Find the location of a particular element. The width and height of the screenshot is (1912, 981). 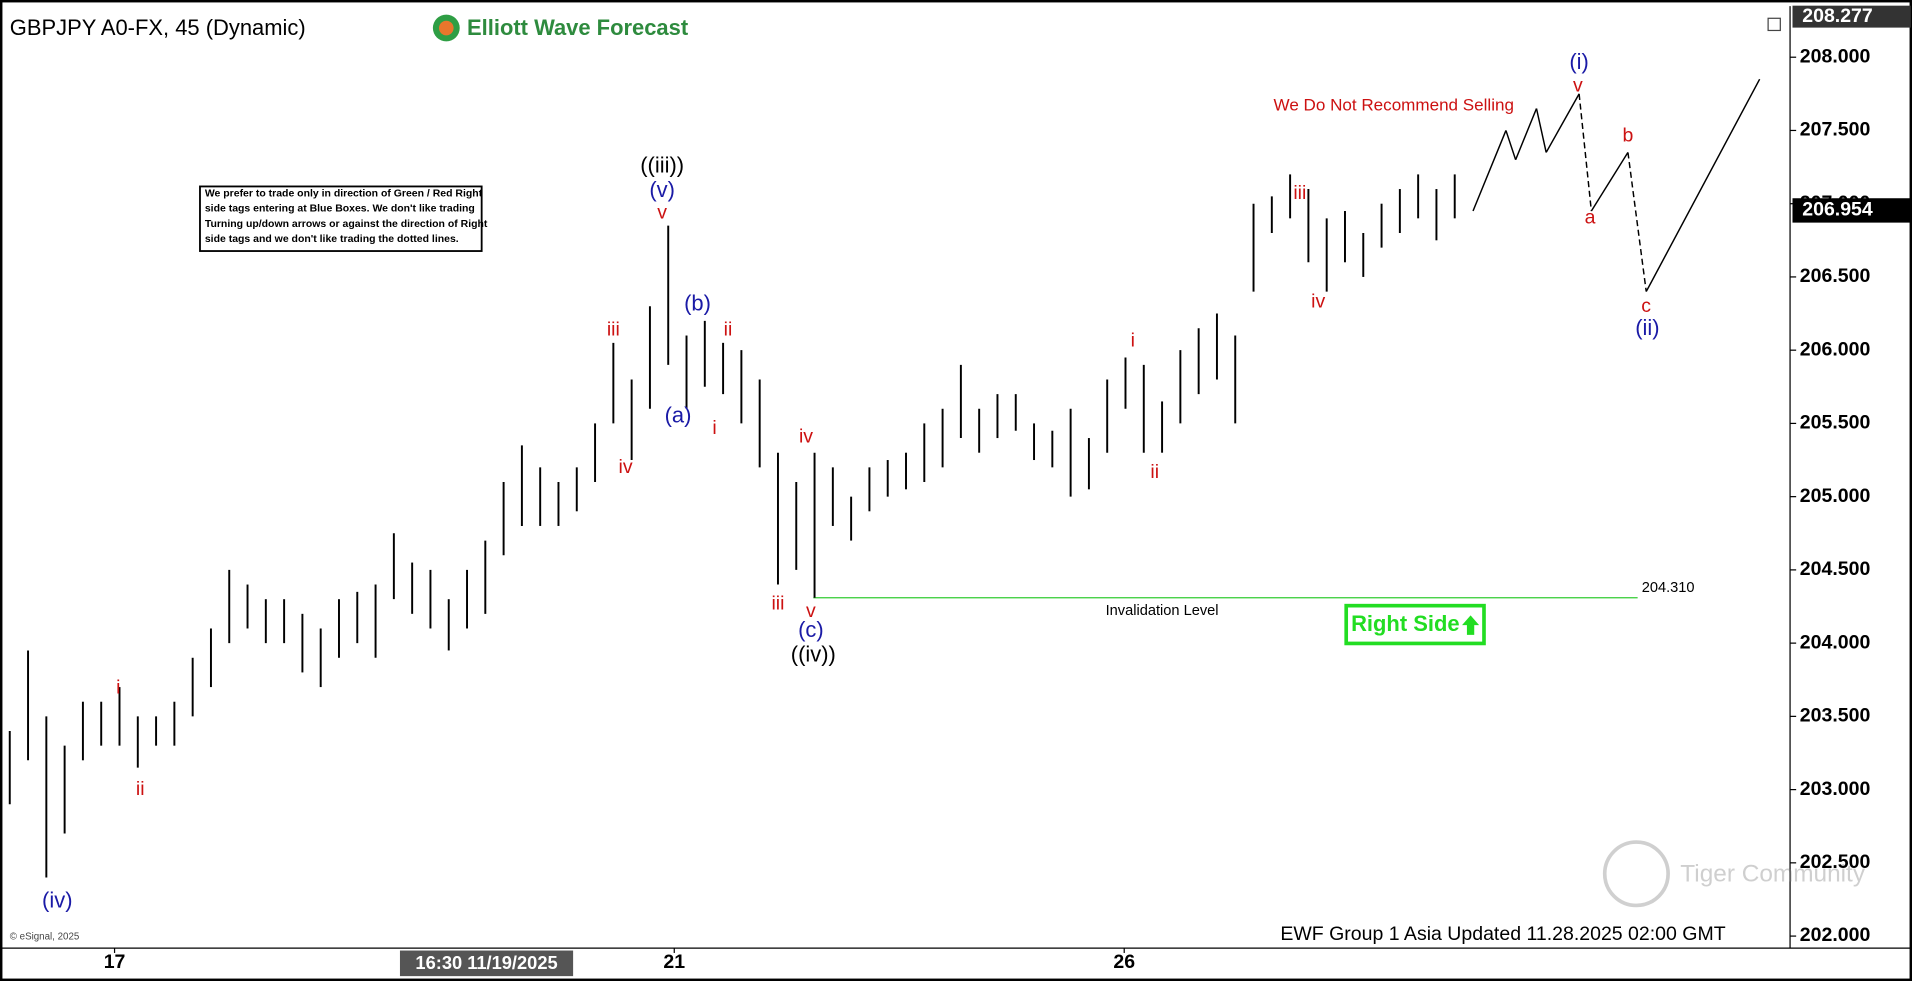

wave-label: (iv) is located at coordinates (57, 900).